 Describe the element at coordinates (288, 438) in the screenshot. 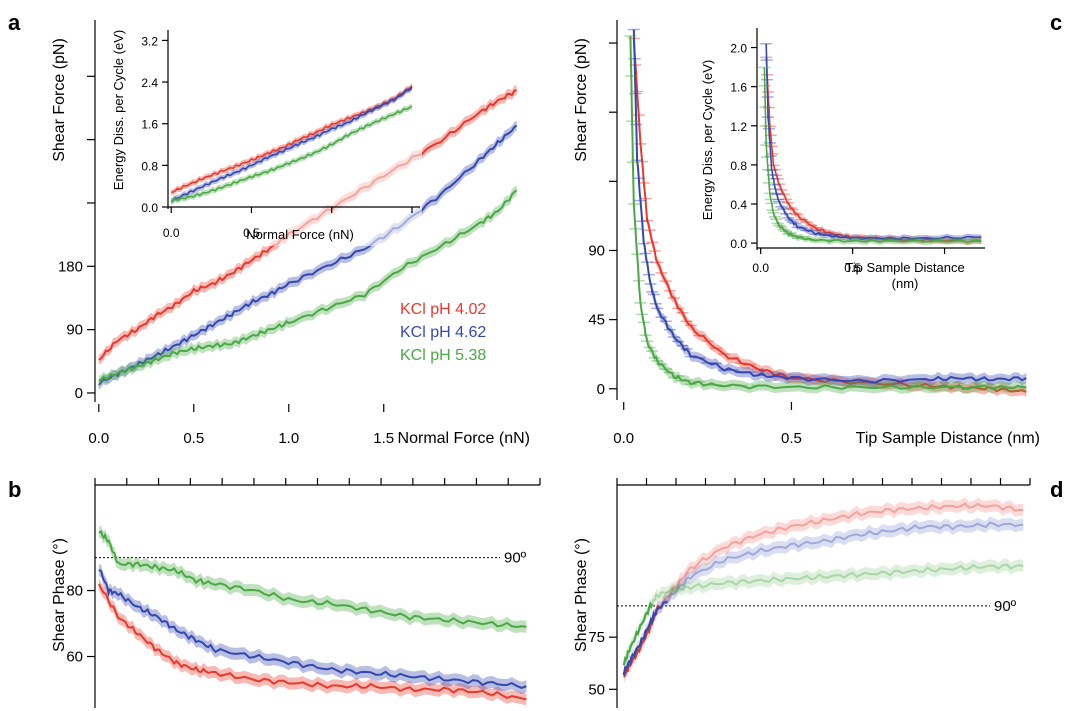

I see `x-tick-label: 1.0` at that location.